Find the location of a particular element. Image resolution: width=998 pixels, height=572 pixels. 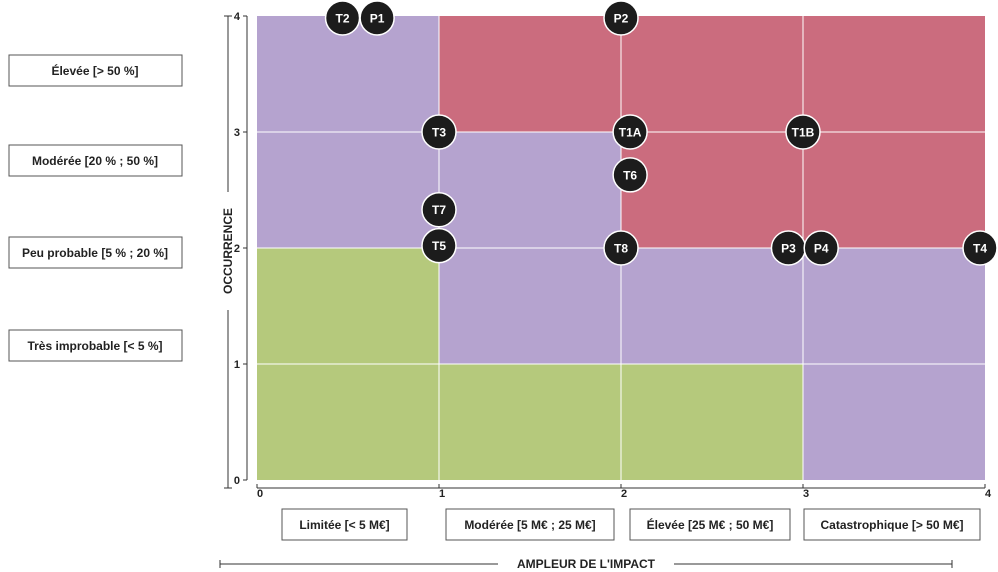

x-tick-label-3: 3 is located at coordinates (806, 494).